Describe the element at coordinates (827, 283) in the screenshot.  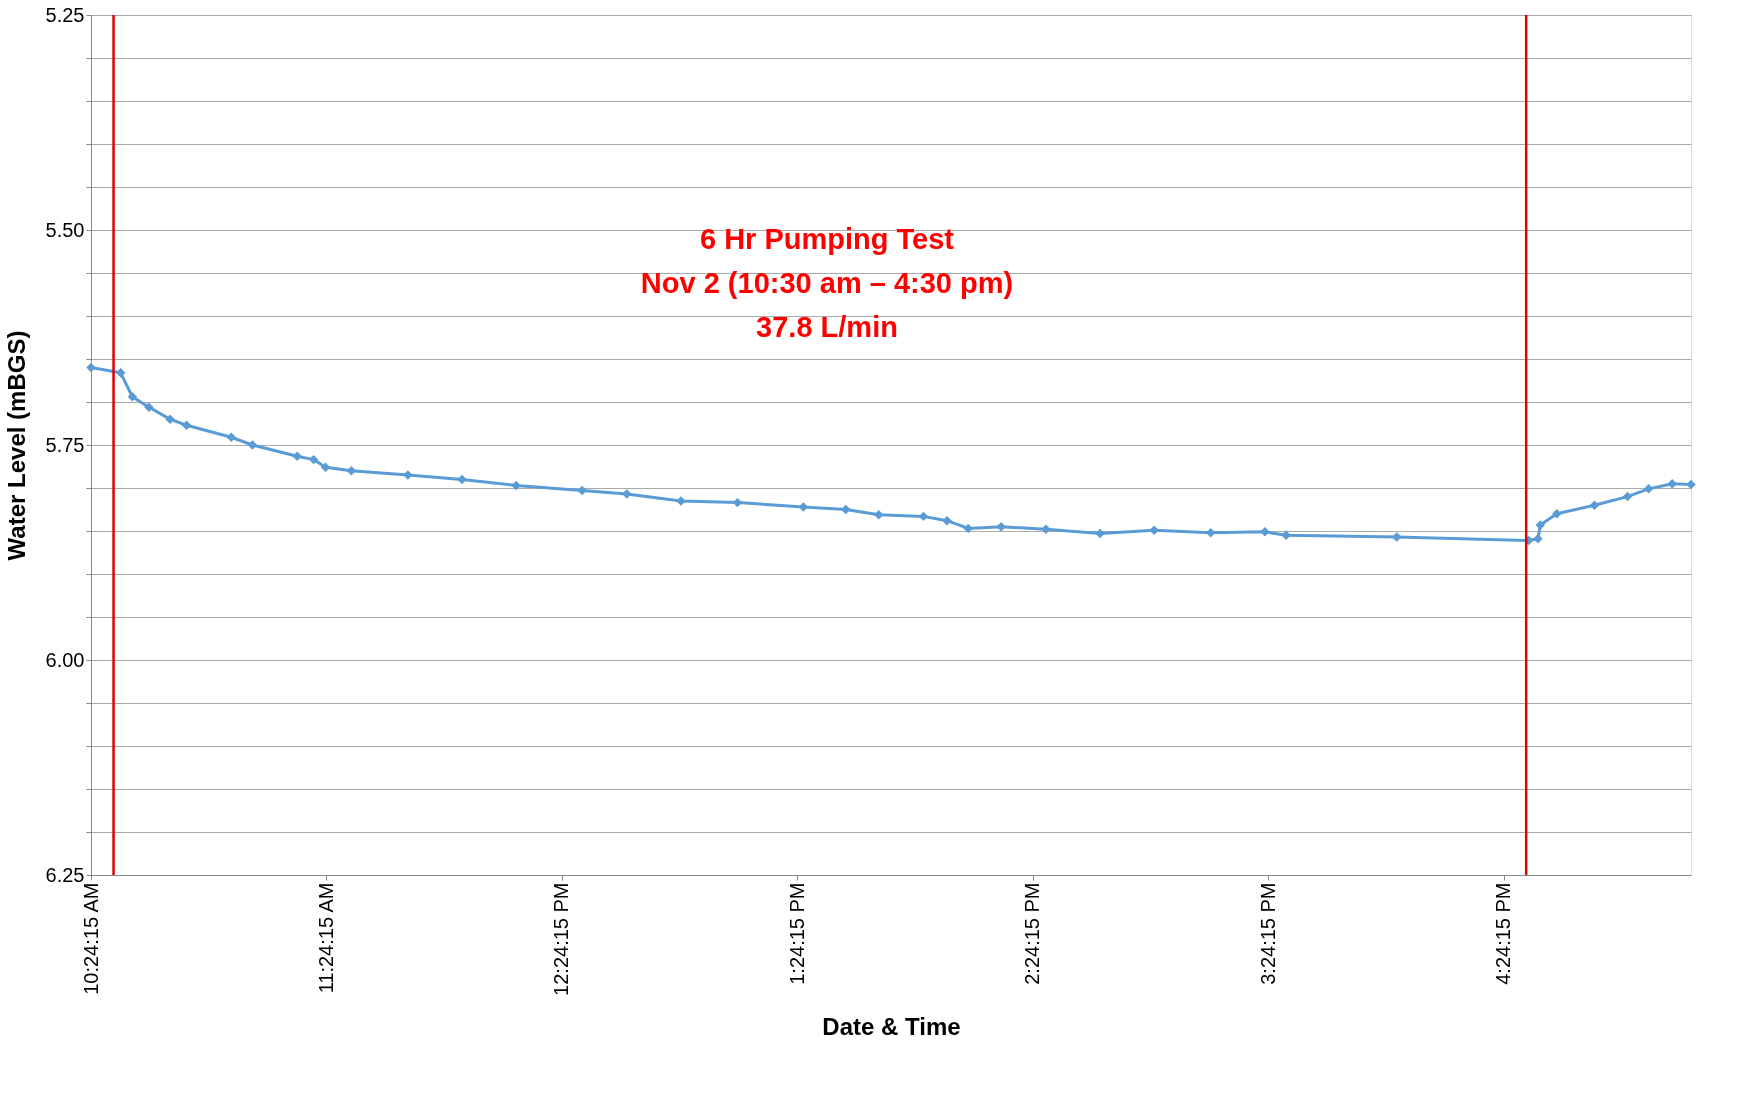
I see `annotation: Nov 2 (10:30 am – 4:30 pm)` at that location.